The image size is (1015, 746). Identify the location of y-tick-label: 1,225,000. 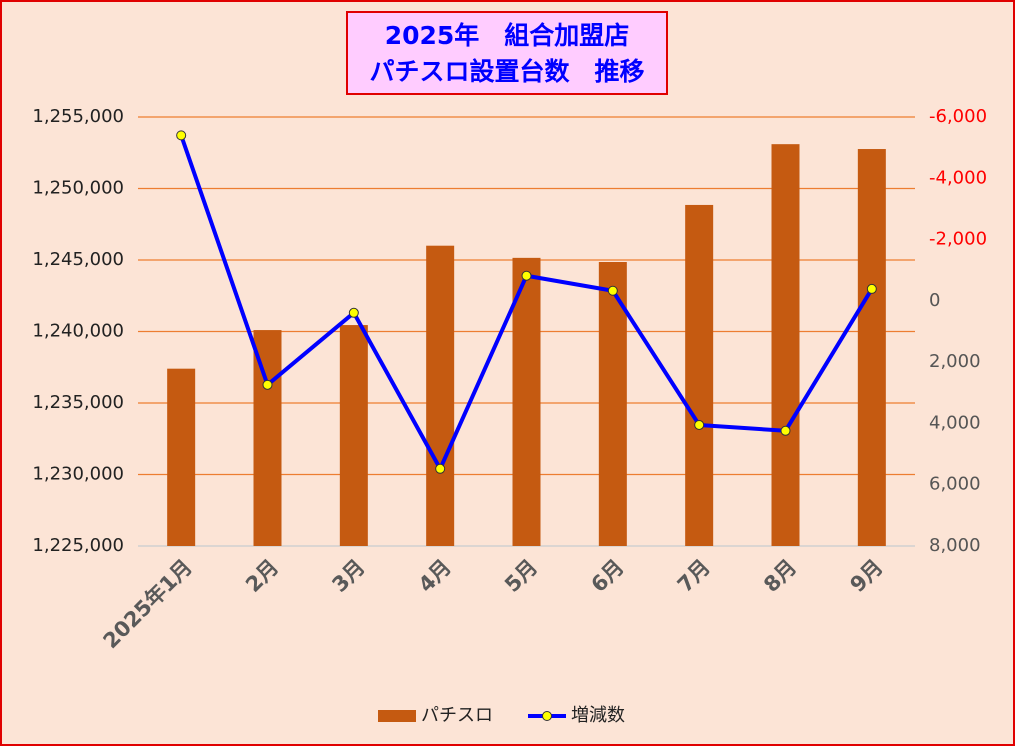
(78, 545).